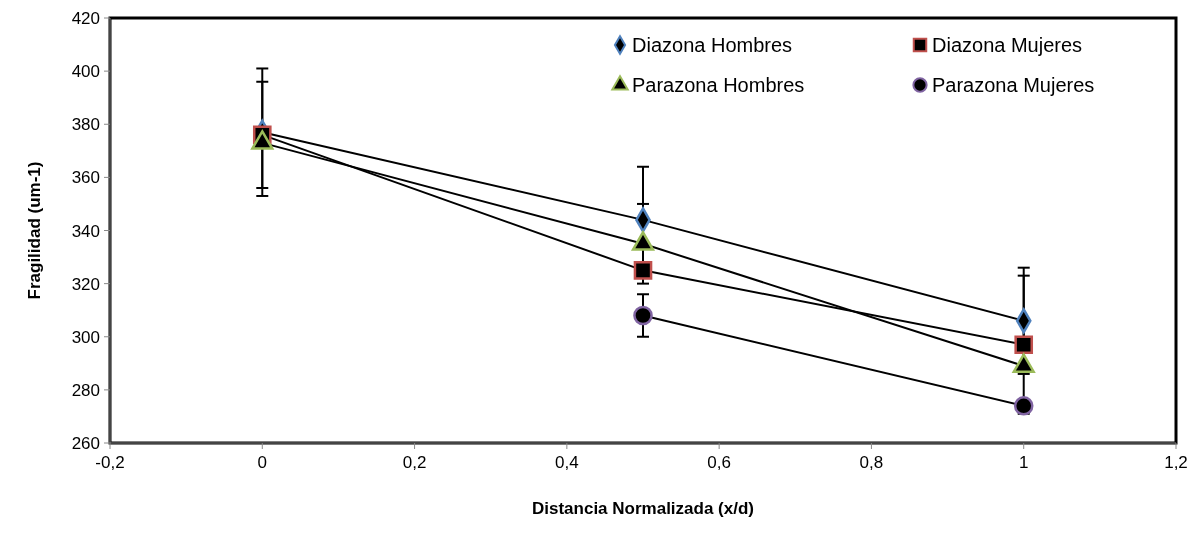 The width and height of the screenshot is (1198, 536). I want to click on x-tick-label: 1, so click(1023, 462).